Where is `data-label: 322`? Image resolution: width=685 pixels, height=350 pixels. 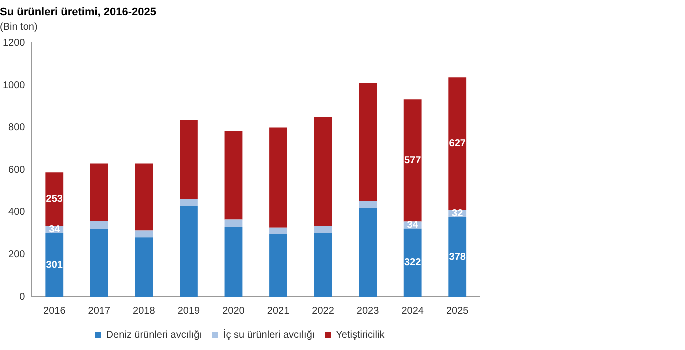
data-label: 322 is located at coordinates (413, 263).